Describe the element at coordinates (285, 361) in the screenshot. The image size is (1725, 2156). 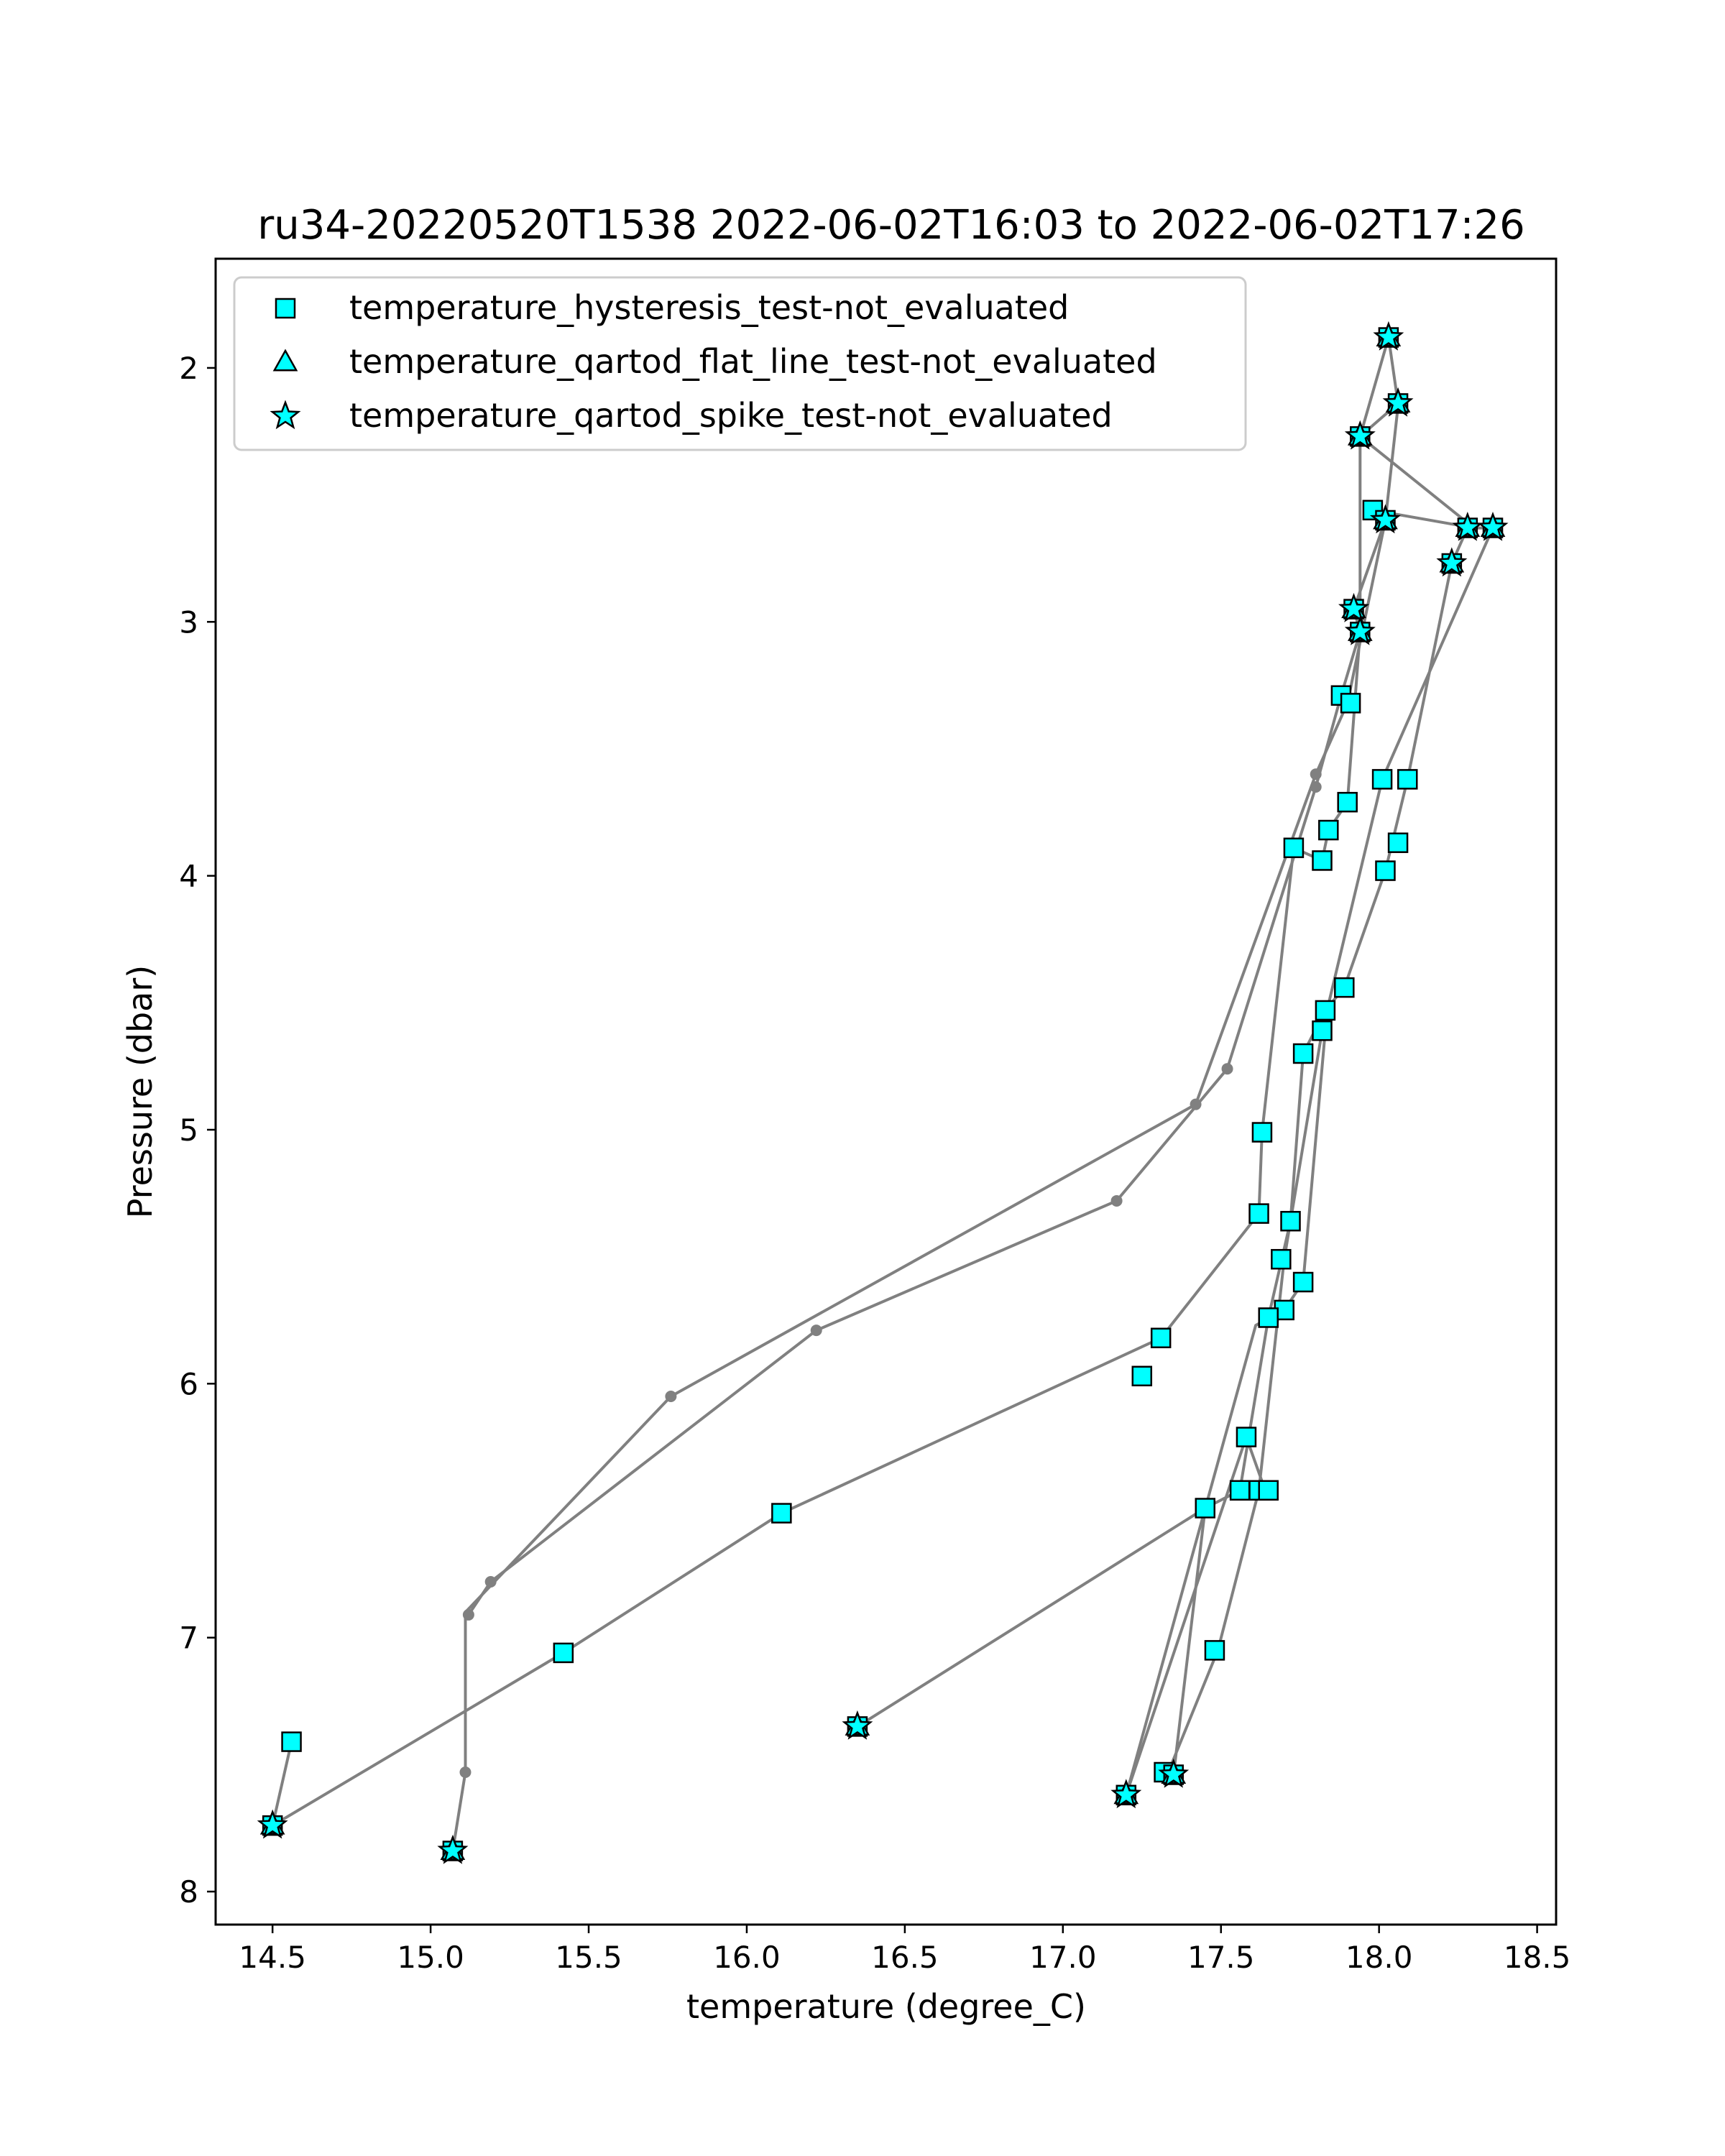
I see `legend-marker-flat-line` at that location.